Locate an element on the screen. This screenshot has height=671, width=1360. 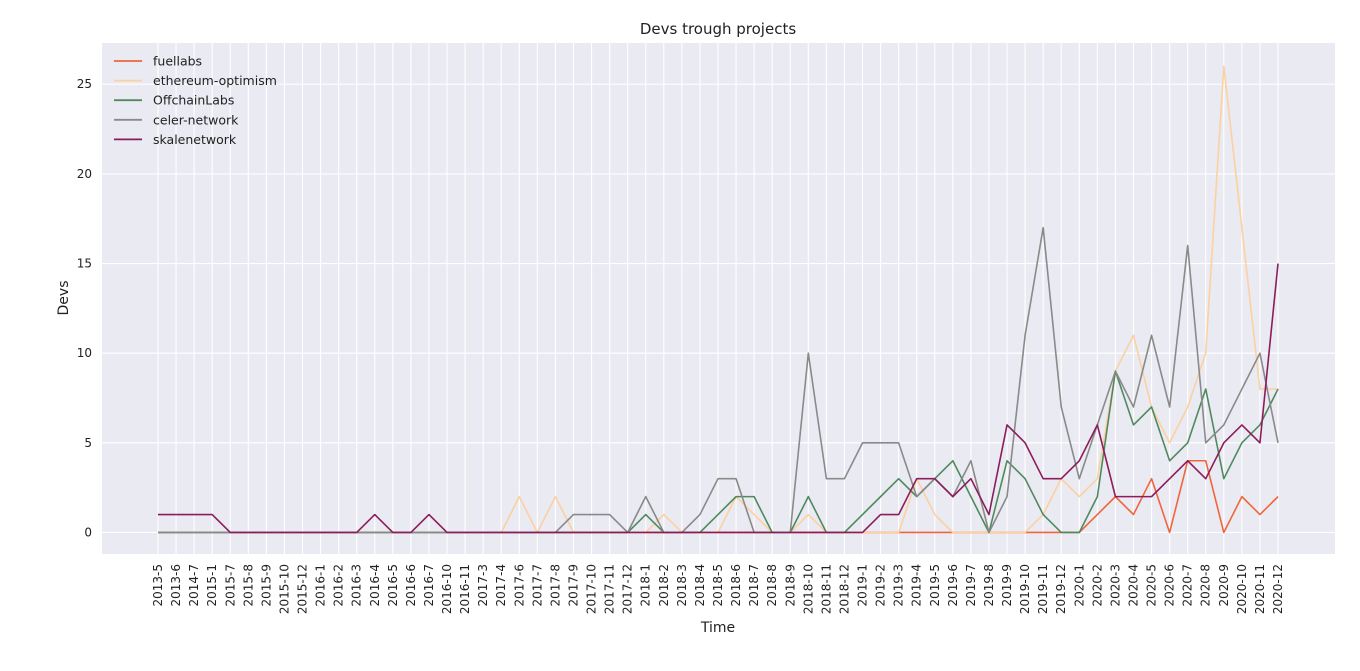
x-tick-label: 2018-1 is located at coordinates (646, 585).